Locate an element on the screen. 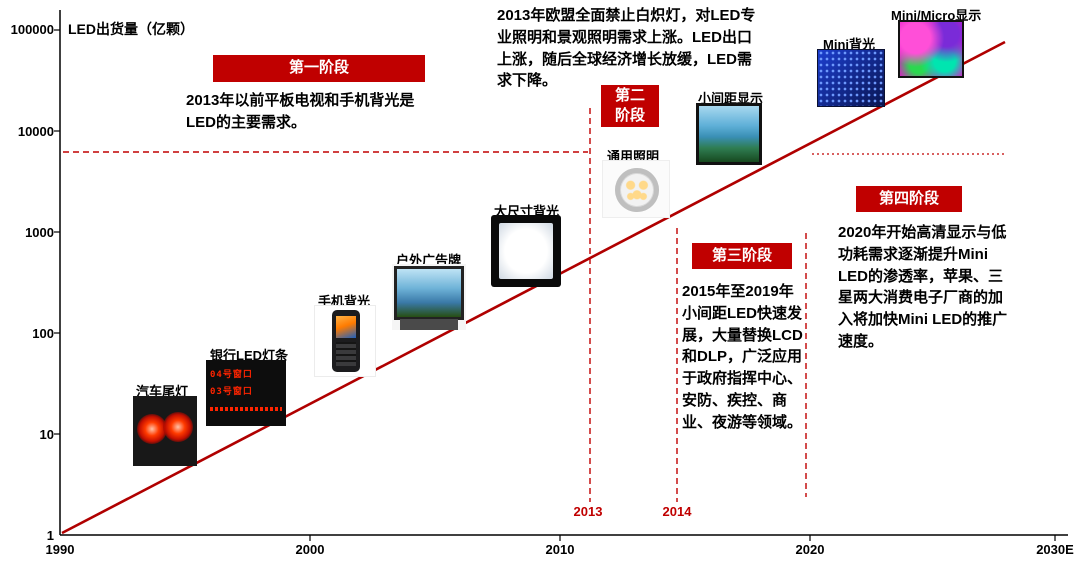  phone-backlight-photo is located at coordinates (345, 341).